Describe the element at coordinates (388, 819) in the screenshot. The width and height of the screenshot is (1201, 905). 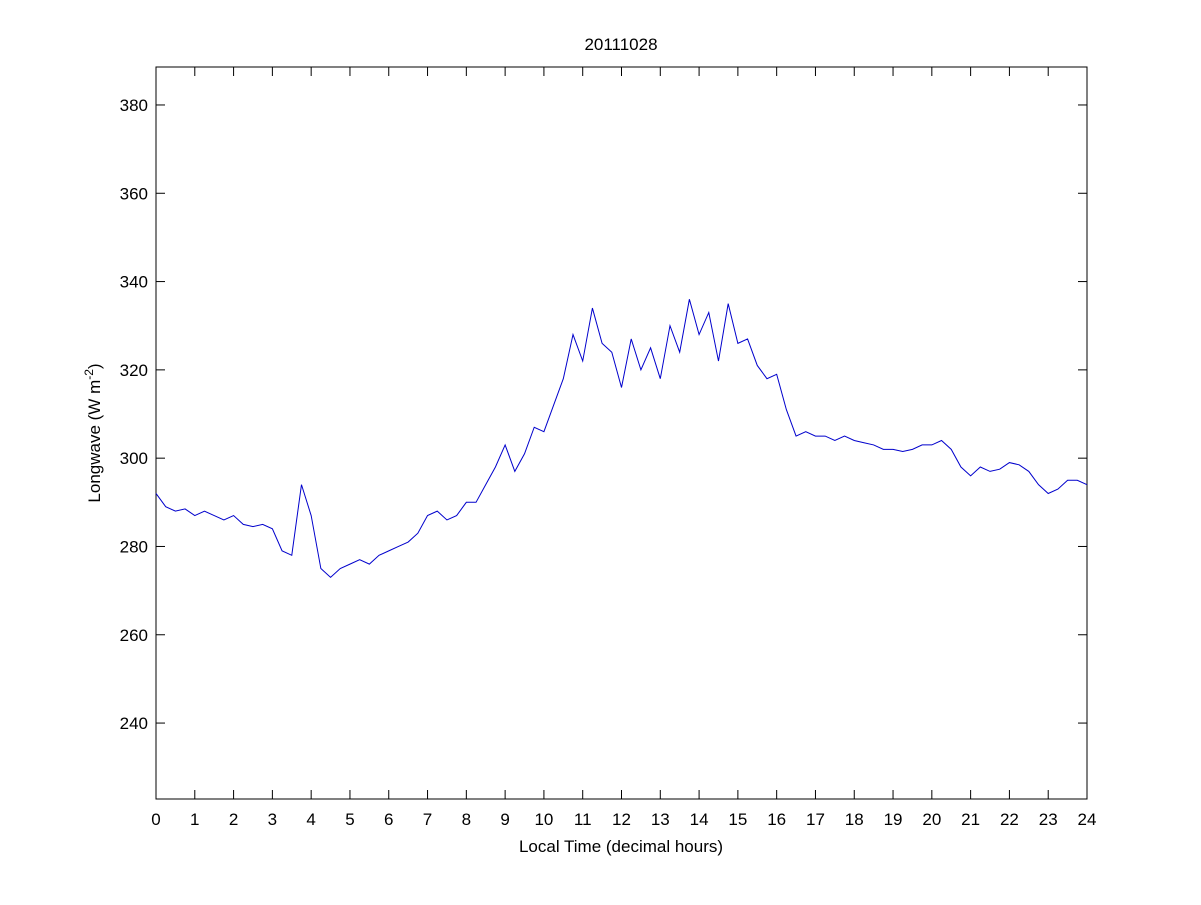
I see `x-tick-label: 6` at that location.